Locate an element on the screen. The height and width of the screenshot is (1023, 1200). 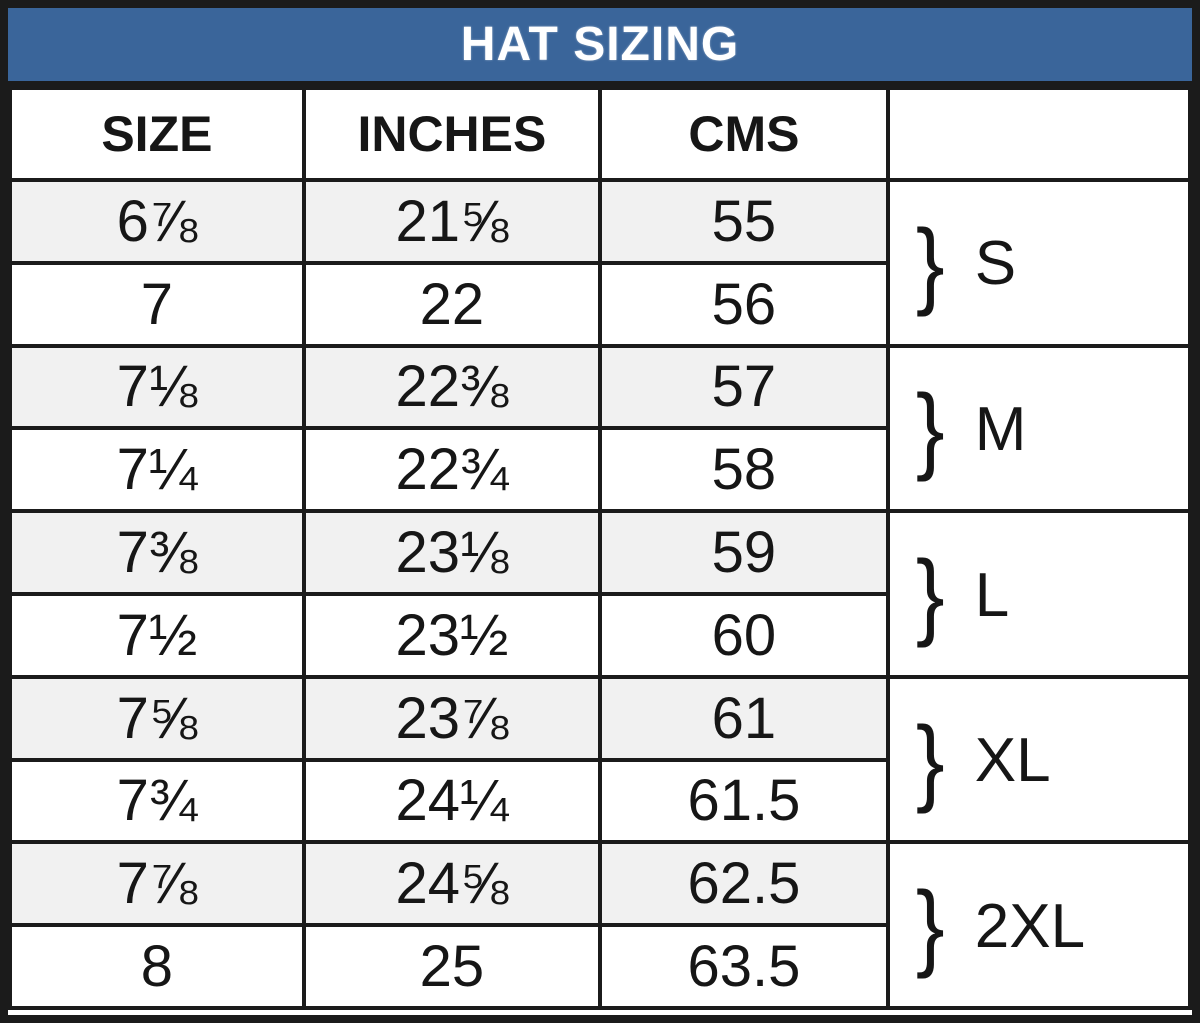
size-group-cell-xl: } XL is located at coordinates (1039, 759).